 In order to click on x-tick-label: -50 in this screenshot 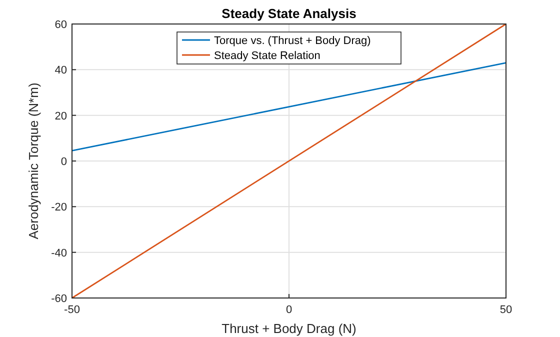, I will do `click(72, 310)`.